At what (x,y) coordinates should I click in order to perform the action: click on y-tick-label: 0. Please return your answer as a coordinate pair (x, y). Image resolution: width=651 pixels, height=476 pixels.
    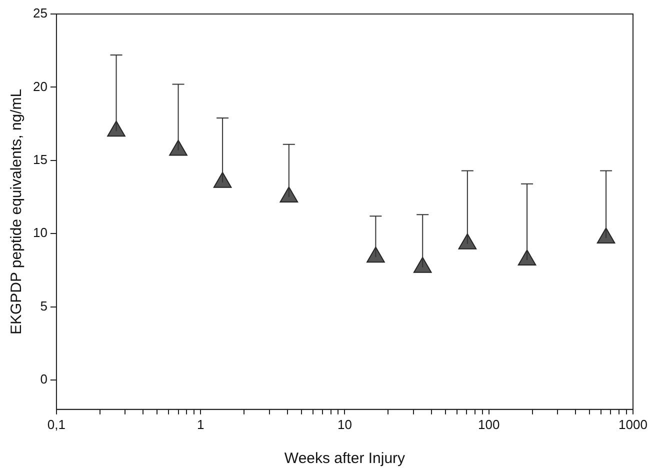
    Looking at the image, I should click on (44, 379).